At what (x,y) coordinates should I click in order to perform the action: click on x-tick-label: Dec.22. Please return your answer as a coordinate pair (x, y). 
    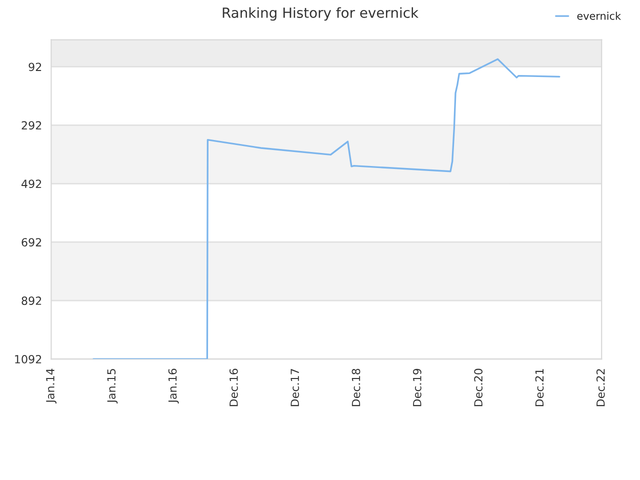
    Looking at the image, I should click on (600, 387).